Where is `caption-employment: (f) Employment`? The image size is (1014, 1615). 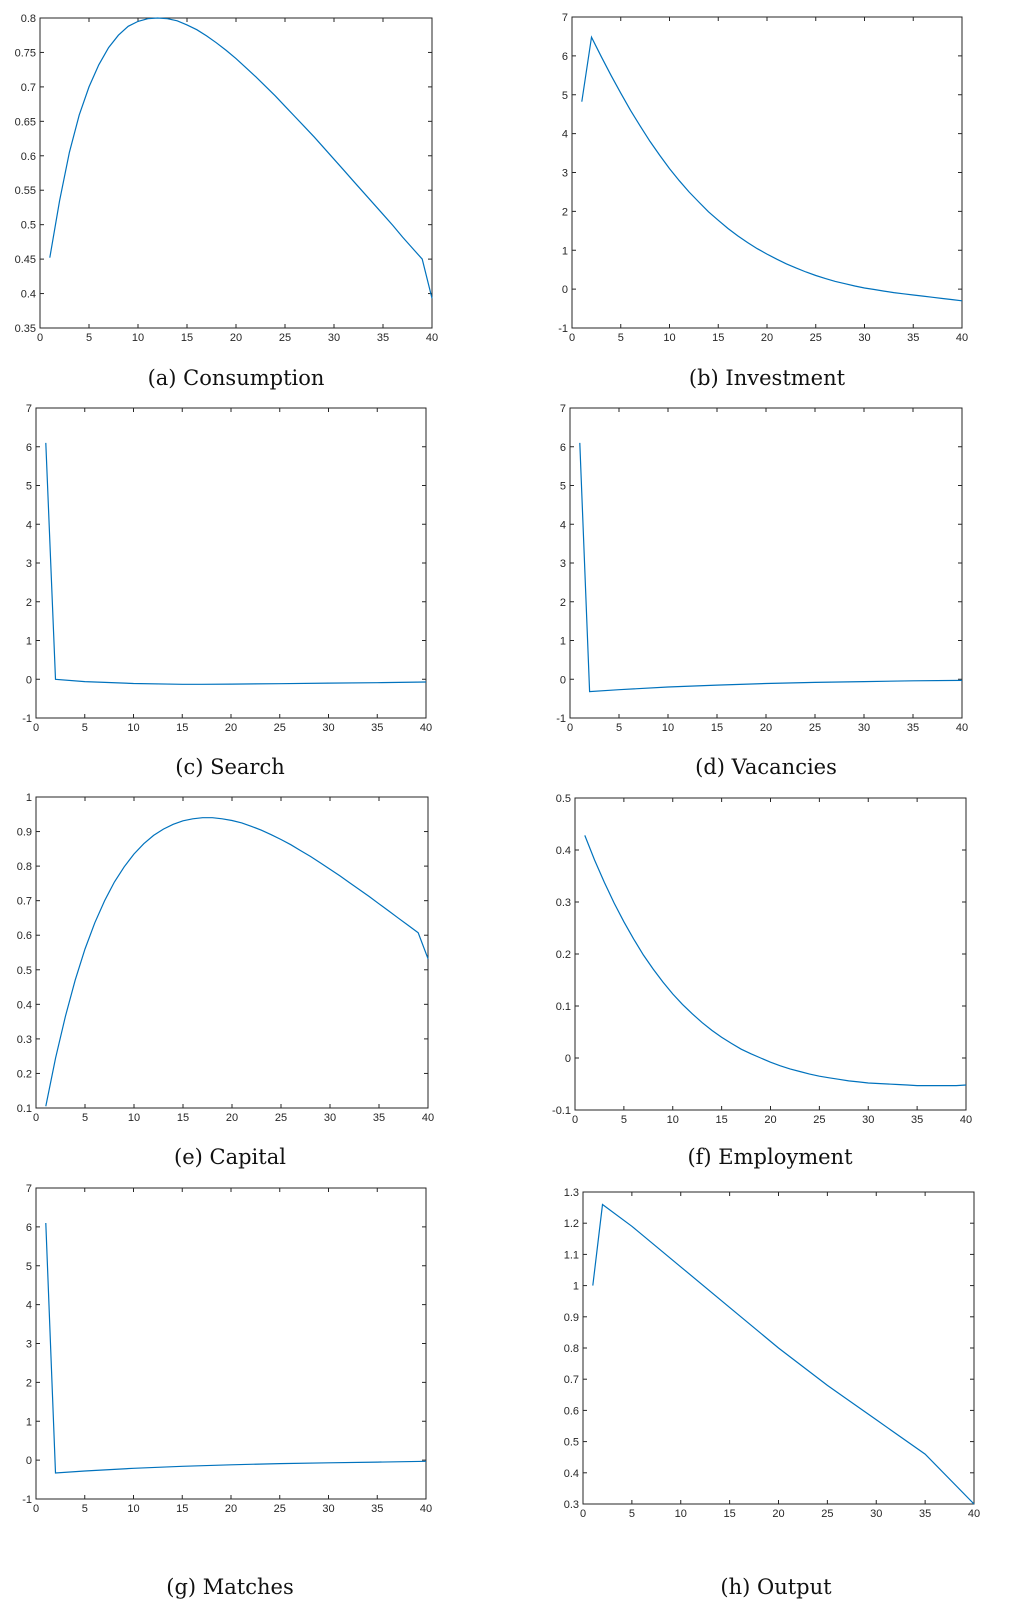 caption-employment: (f) Employment is located at coordinates (770, 1157).